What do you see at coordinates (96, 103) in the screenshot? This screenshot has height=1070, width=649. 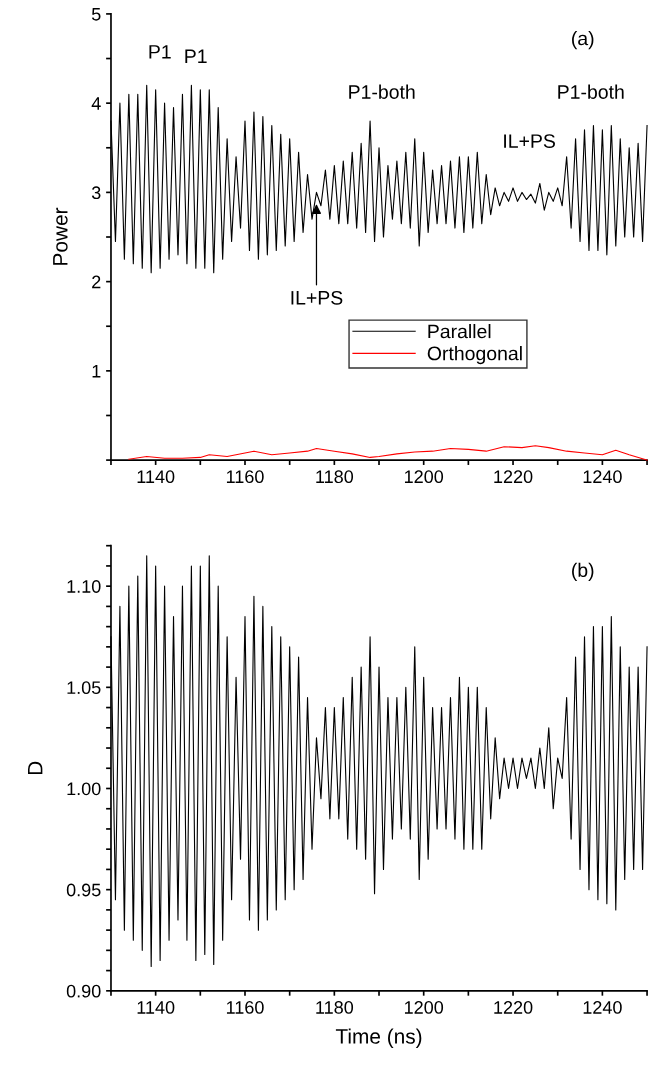 I see `y-tick-label: 4` at bounding box center [96, 103].